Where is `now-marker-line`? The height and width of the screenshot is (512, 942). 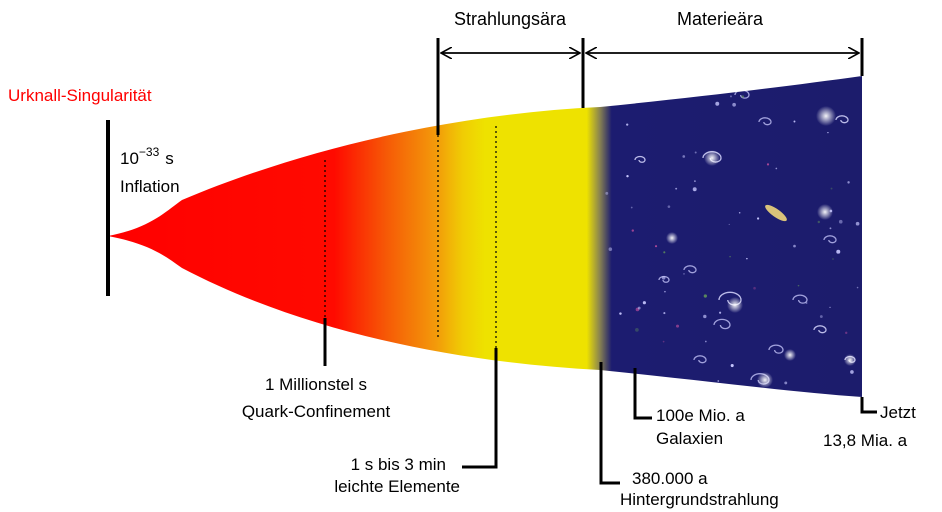
now-marker-line is located at coordinates (868, 405).